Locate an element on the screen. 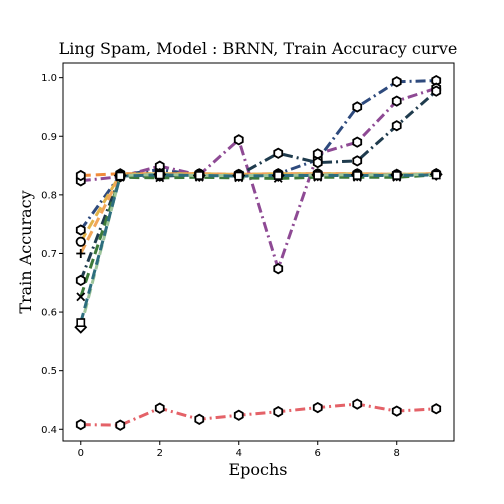  x-tick-label: 0 is located at coordinates (81, 453).